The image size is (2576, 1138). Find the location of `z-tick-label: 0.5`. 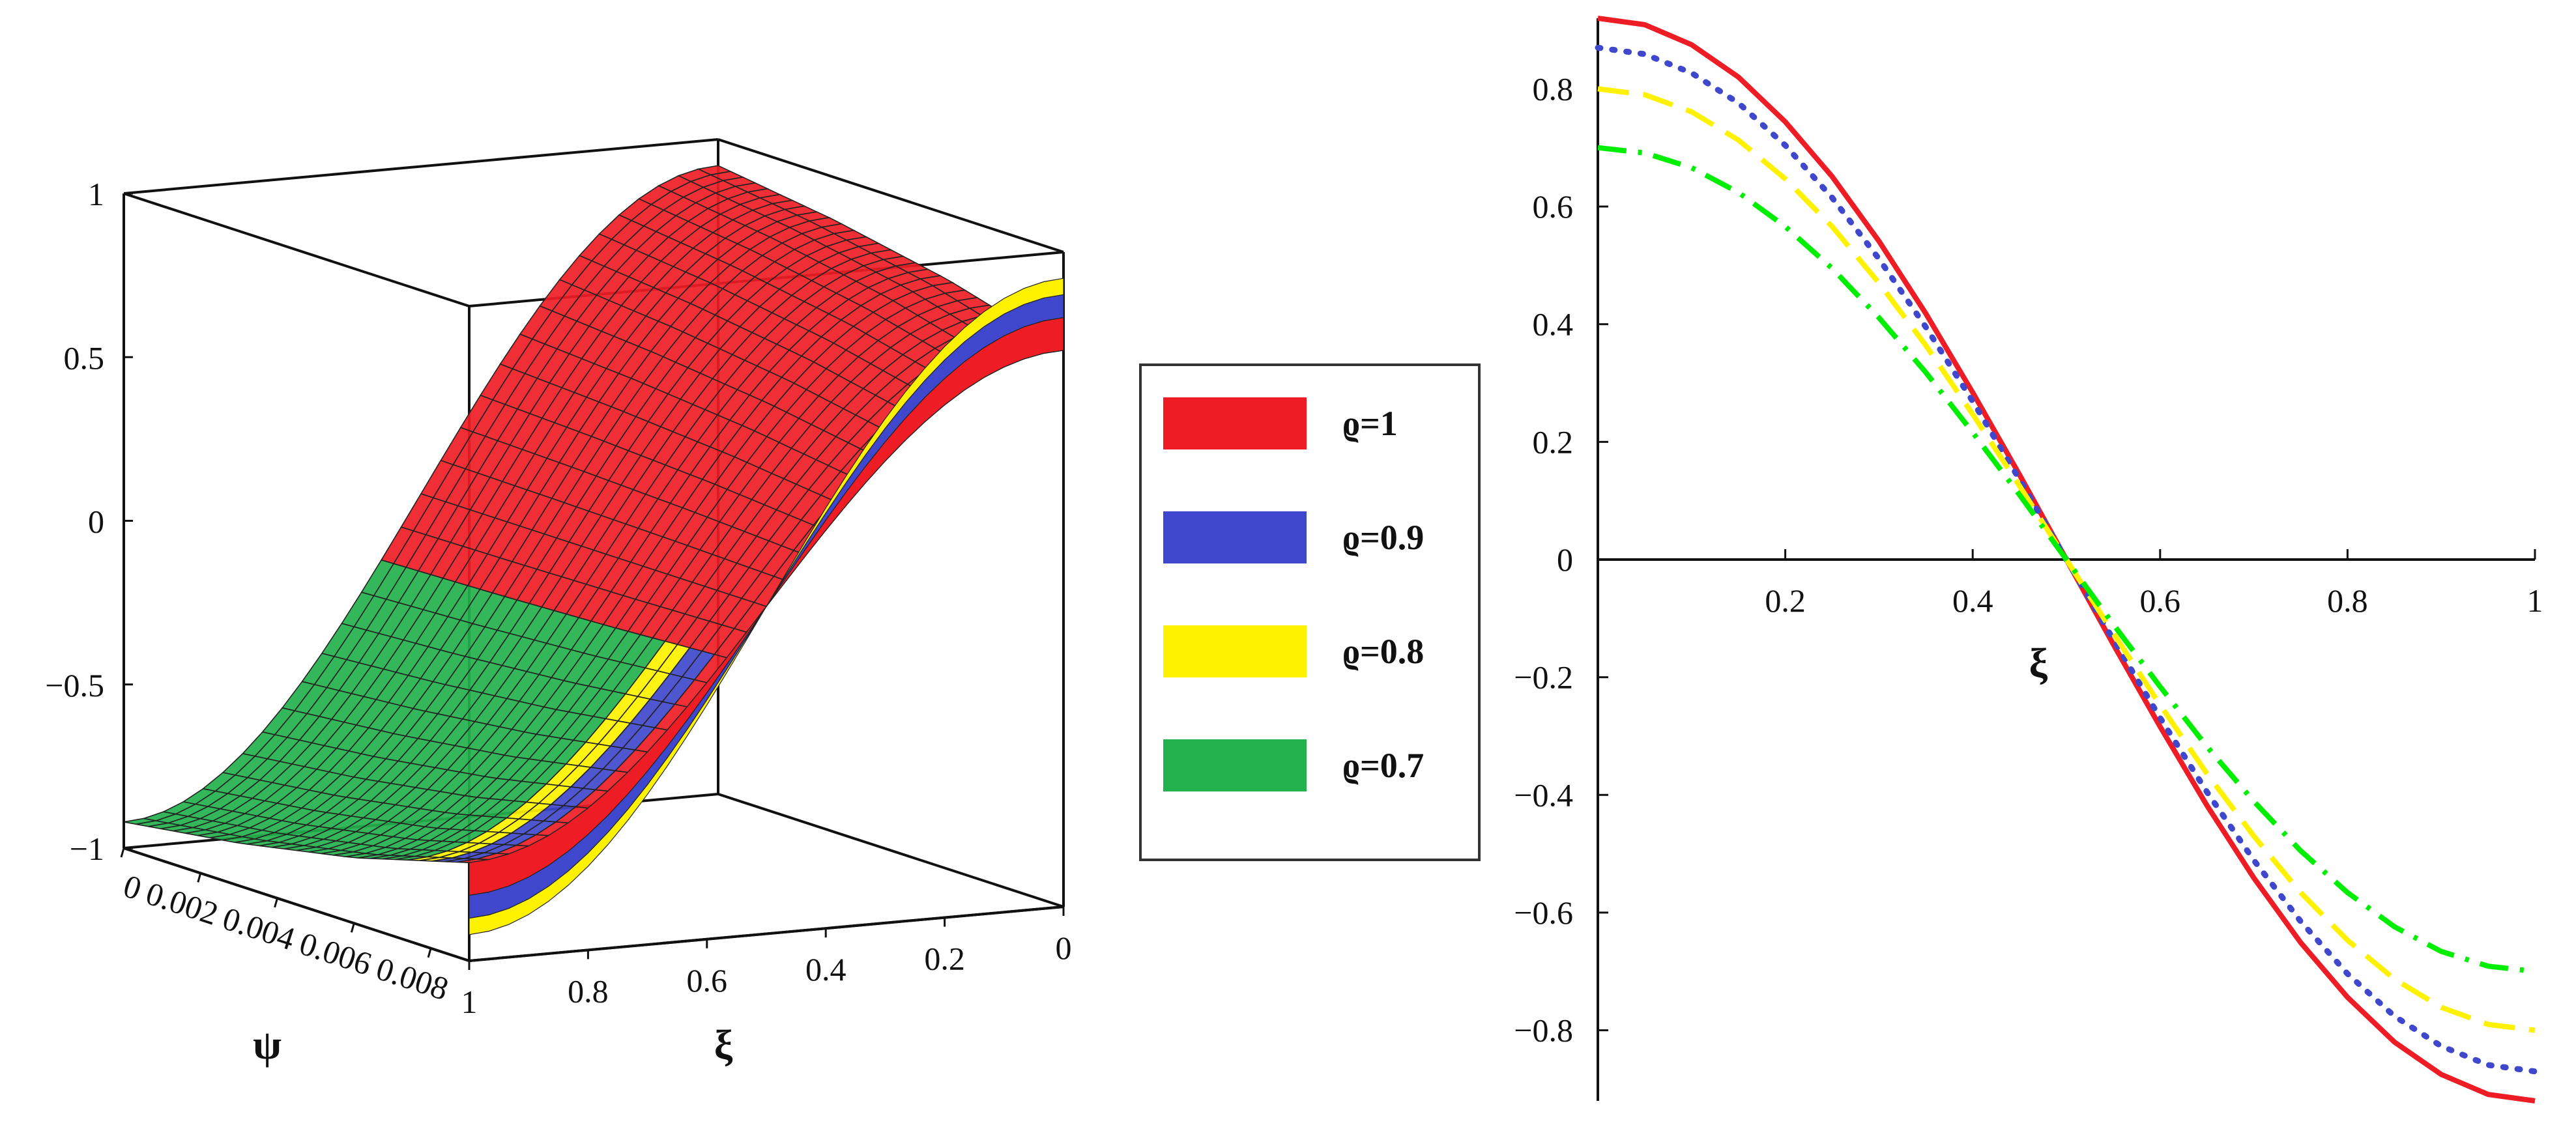

z-tick-label: 0.5 is located at coordinates (84, 357).